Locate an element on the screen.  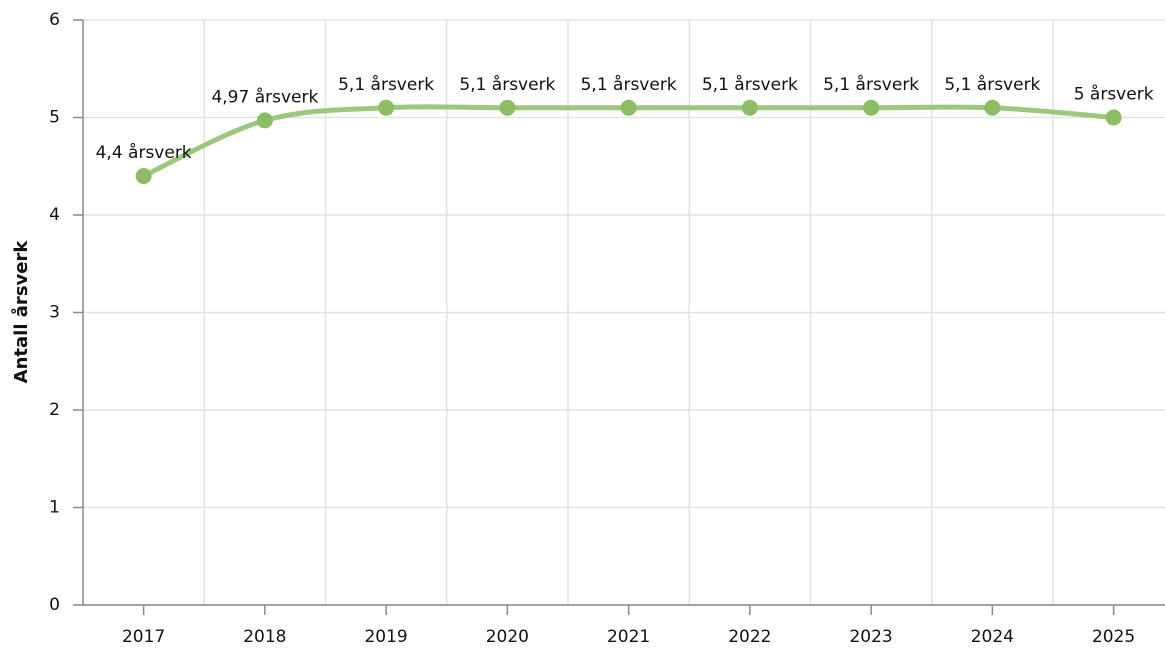
data-label: 4,4 årsverk is located at coordinates (144, 152).